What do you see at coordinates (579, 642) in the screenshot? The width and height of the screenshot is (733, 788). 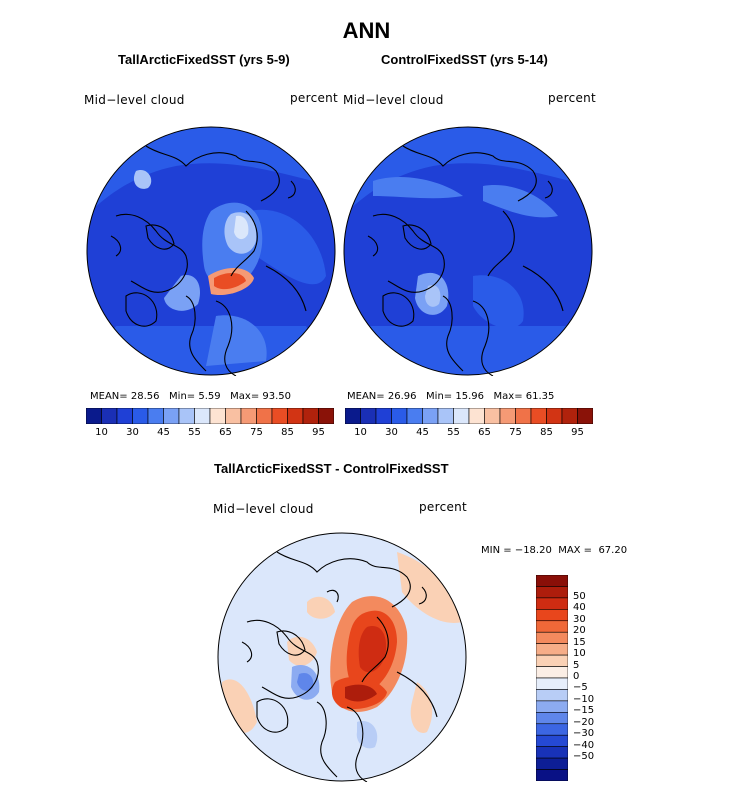 I see `colorbar-diff-label: 15` at bounding box center [579, 642].